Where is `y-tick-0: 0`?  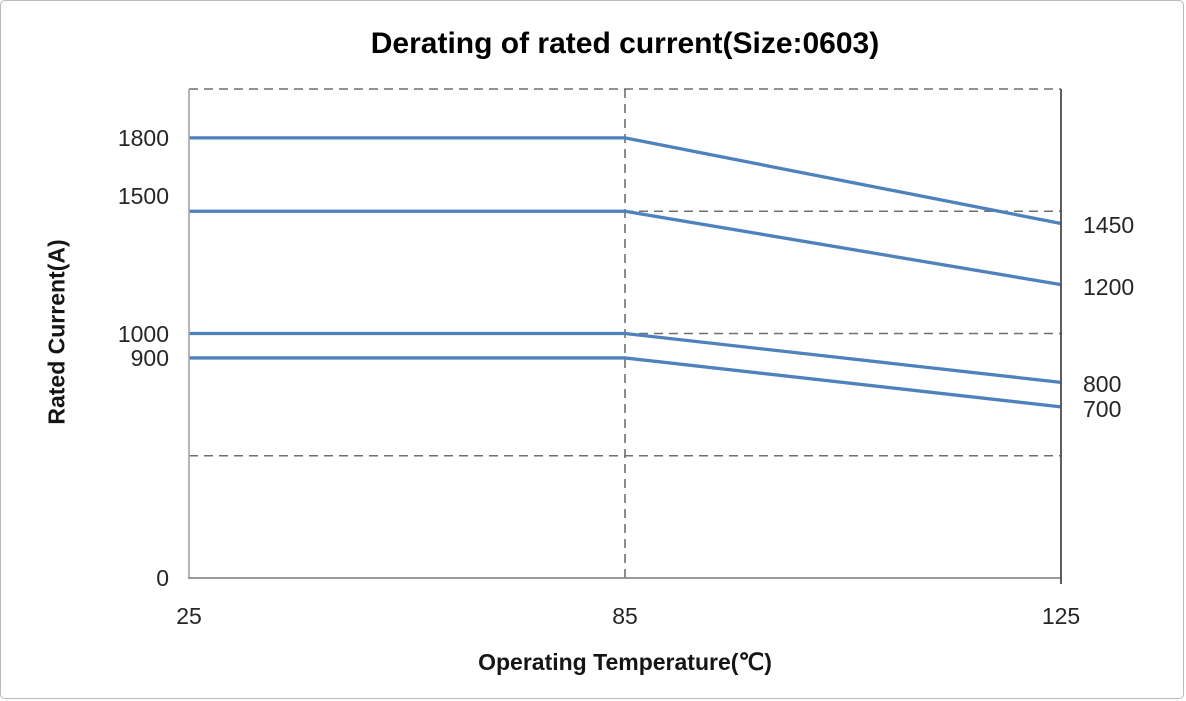
y-tick-0: 0 is located at coordinates (162, 578).